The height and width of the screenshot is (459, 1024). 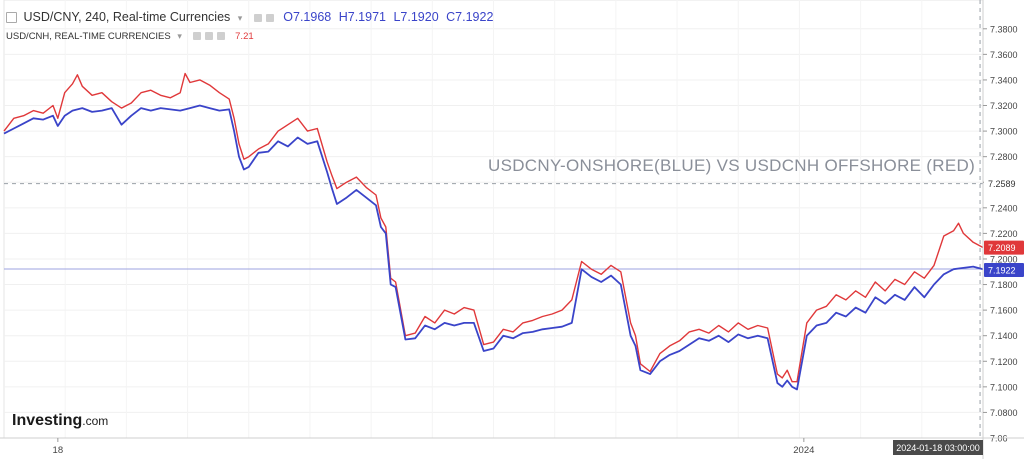 I want to click on red-price-tag-bg, so click(x=1004, y=247).